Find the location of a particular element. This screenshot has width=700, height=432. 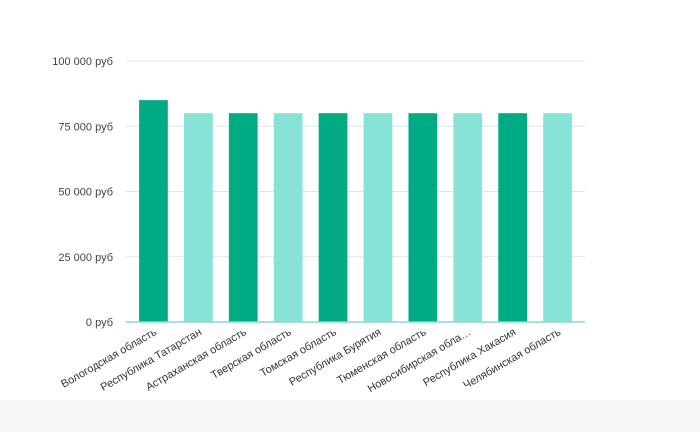

footer-strip is located at coordinates (350, 416).